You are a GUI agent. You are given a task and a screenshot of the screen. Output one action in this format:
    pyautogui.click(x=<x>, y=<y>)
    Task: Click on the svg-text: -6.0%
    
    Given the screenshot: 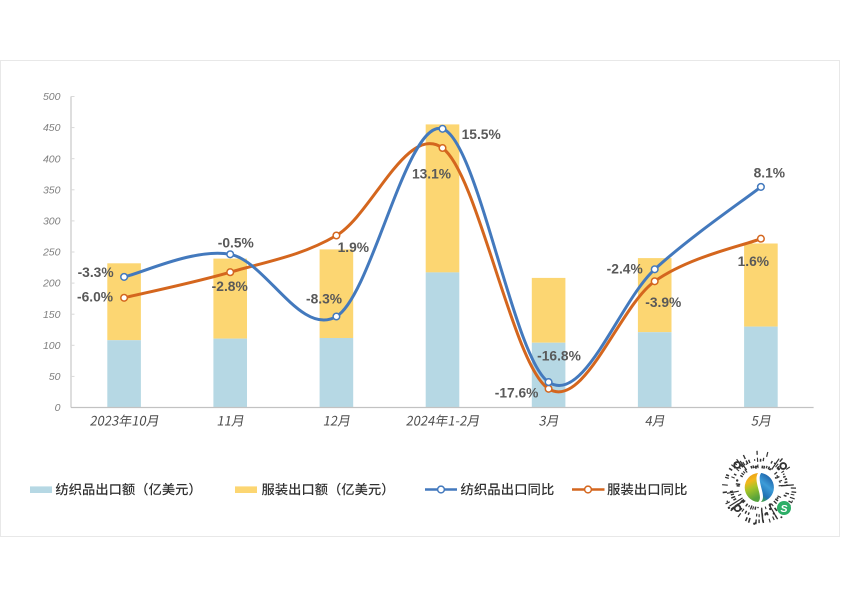 What is the action you would take?
    pyautogui.click(x=95, y=297)
    